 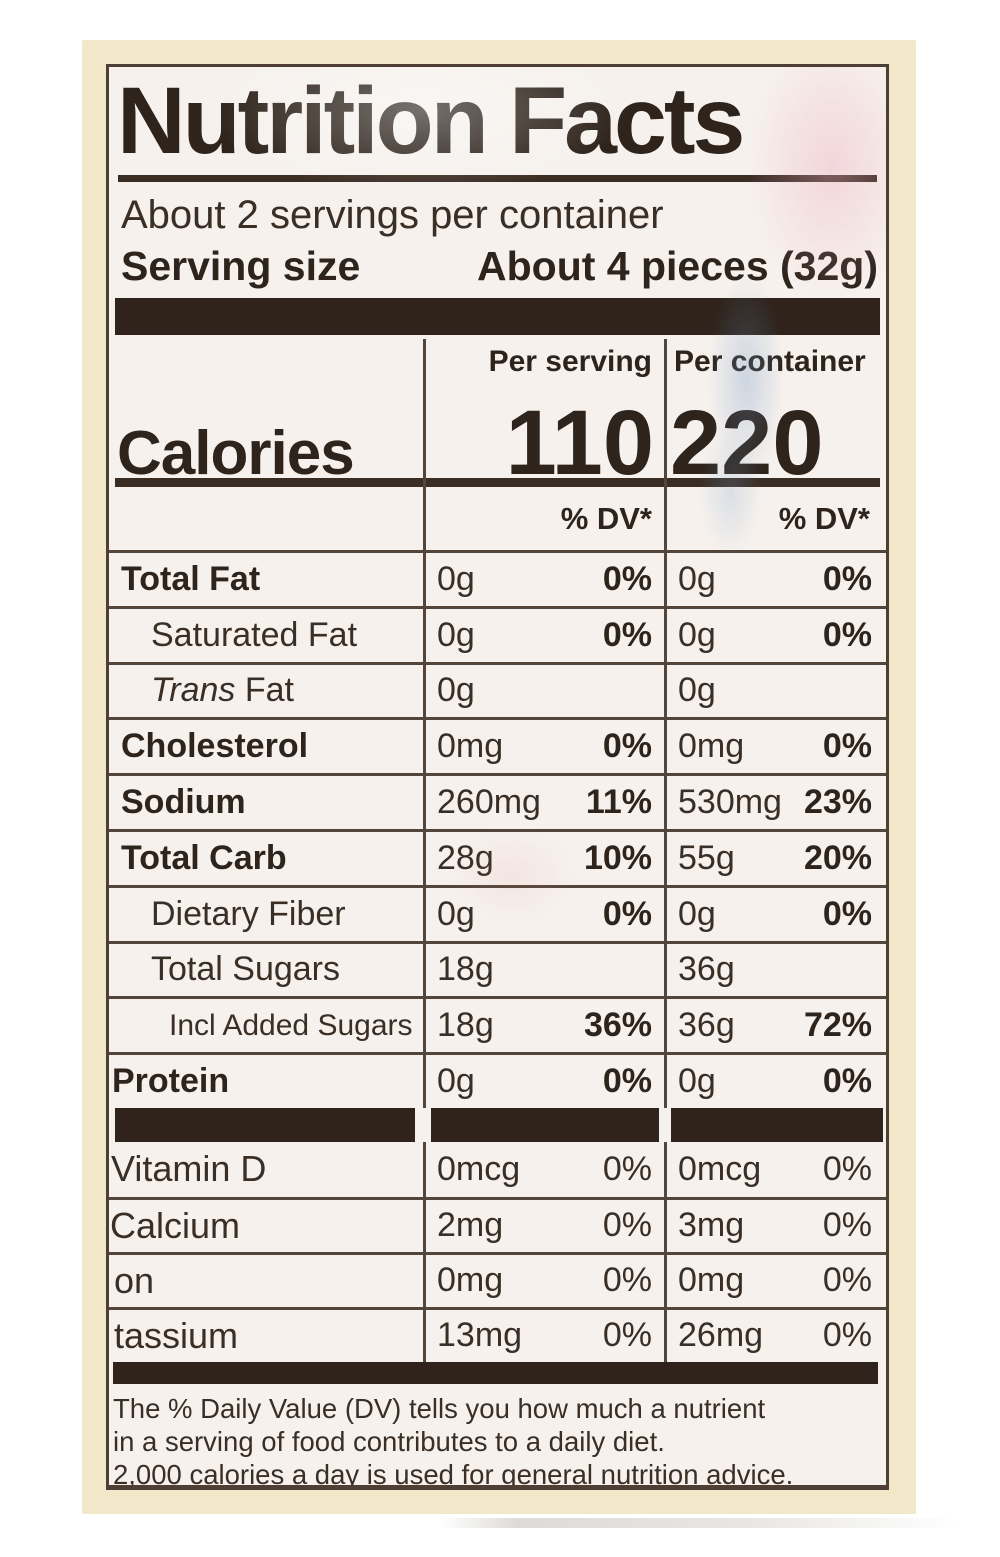 What do you see at coordinates (236, 453) in the screenshot?
I see `calories-word: Calories` at bounding box center [236, 453].